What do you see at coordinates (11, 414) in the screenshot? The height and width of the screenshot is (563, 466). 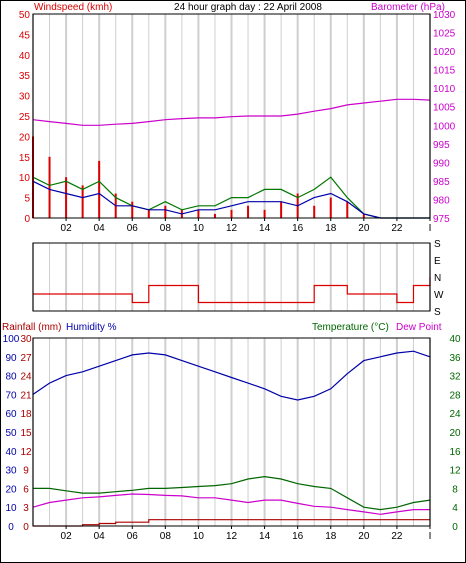 I see `humidity-tick-label: 60` at bounding box center [11, 414].